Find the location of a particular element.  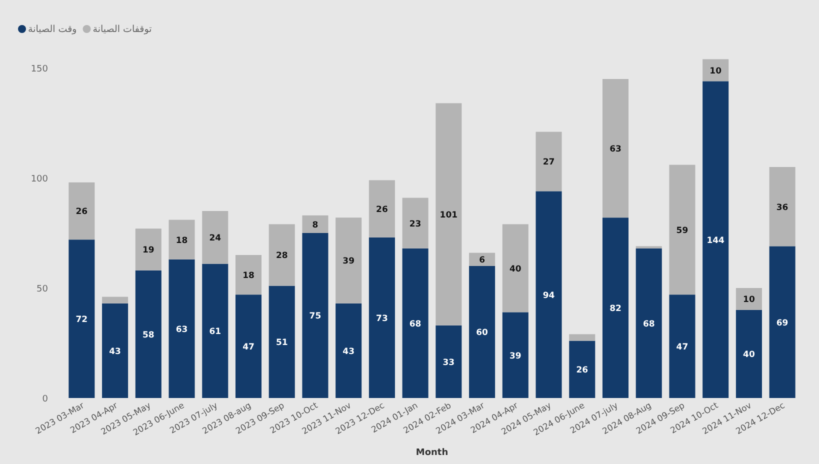

ytick: 150 is located at coordinates (39, 69).